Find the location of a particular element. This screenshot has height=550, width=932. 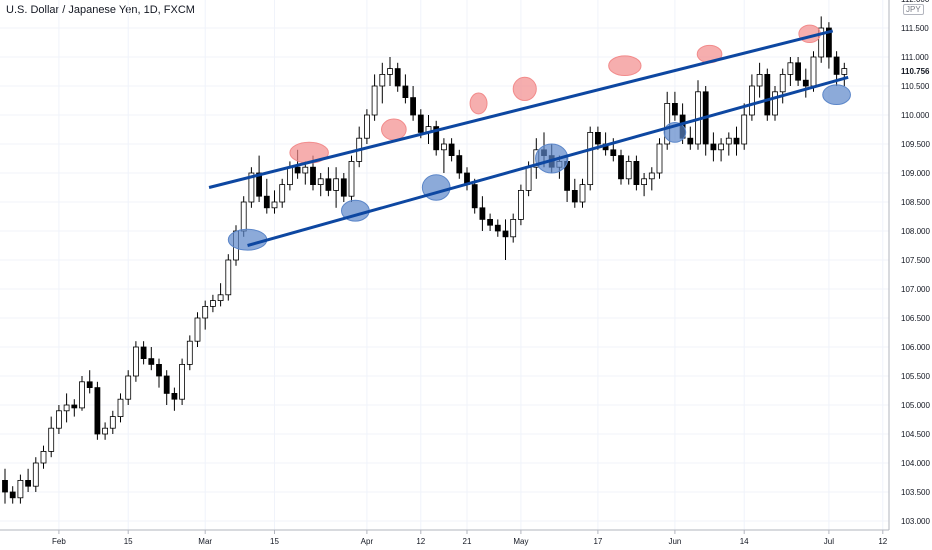

y-tick-label: 105.500 is located at coordinates (915, 376).